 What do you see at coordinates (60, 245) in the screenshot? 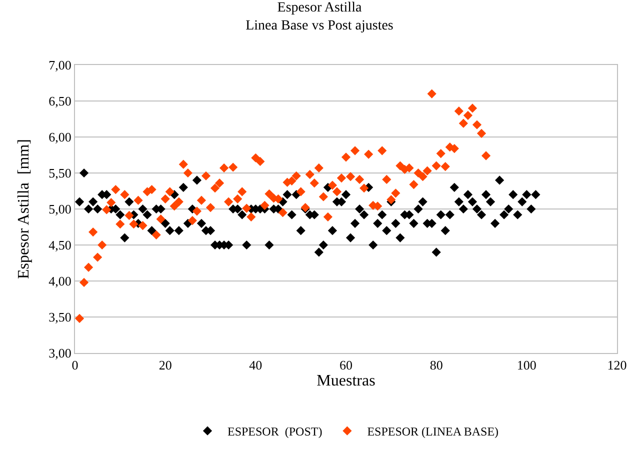
I see `y-tick-label: 4,50` at bounding box center [60, 245].